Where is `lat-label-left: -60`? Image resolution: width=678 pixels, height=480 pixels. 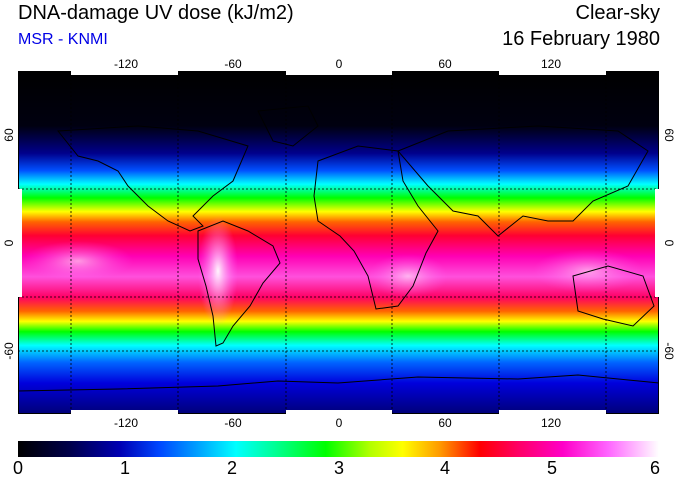 lat-label-left: -60 is located at coordinates (9, 351).